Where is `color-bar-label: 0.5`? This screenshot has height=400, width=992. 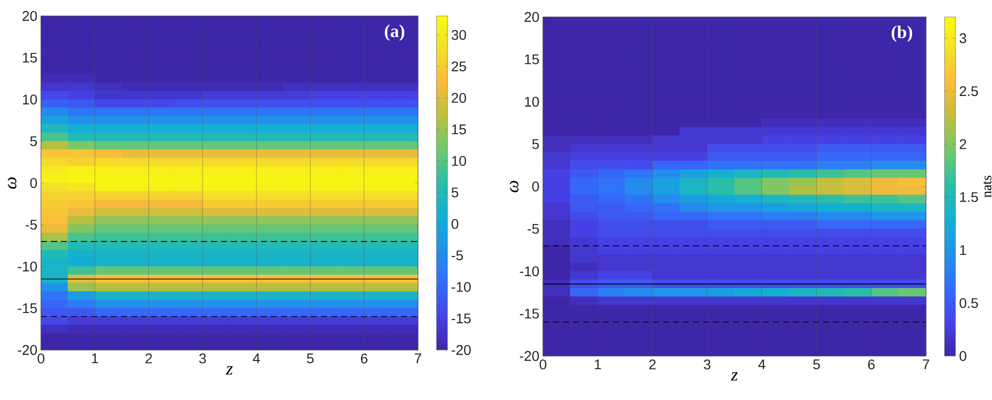
color-bar-label: 0.5 is located at coordinates (969, 303).